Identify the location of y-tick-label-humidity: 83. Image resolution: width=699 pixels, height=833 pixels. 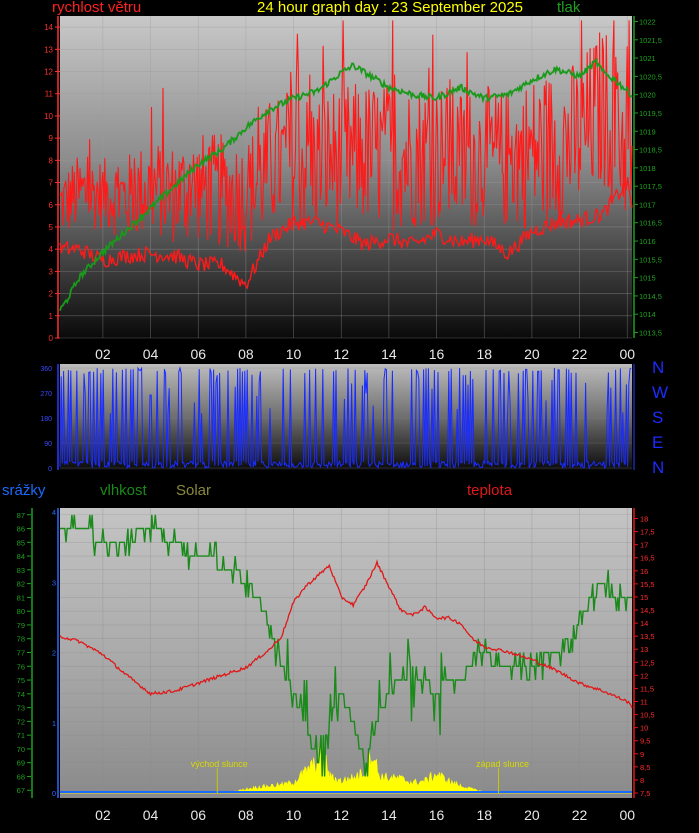
(21, 570).